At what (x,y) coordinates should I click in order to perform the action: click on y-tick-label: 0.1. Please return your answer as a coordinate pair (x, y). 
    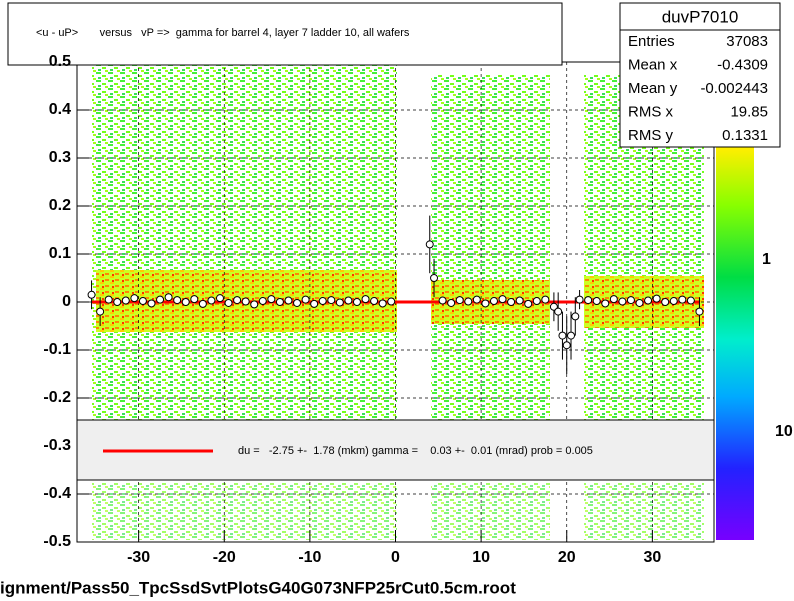
    Looking at the image, I should click on (60, 253).